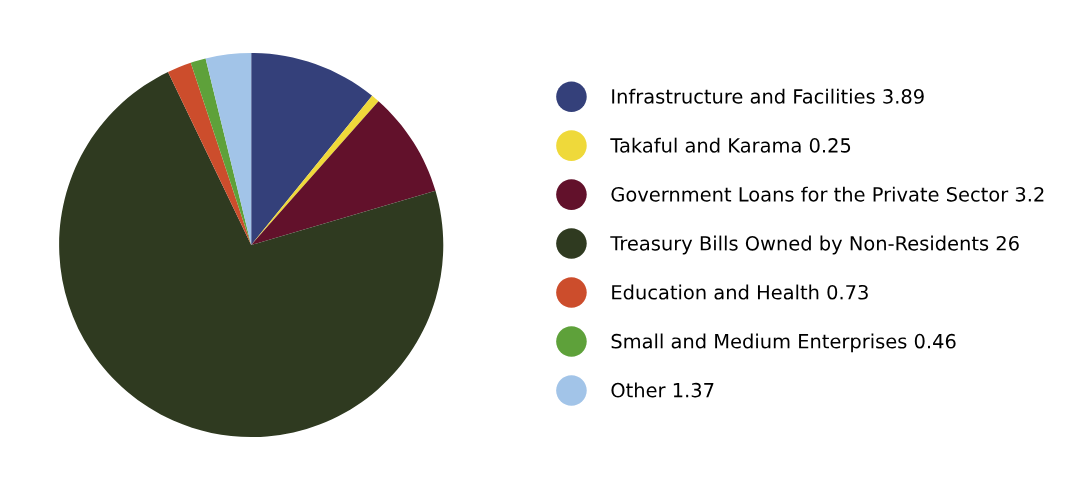  What do you see at coordinates (814, 245) in the screenshot?
I see `legend-label: Treasury Bills Owned by Non-Residents 26` at bounding box center [814, 245].